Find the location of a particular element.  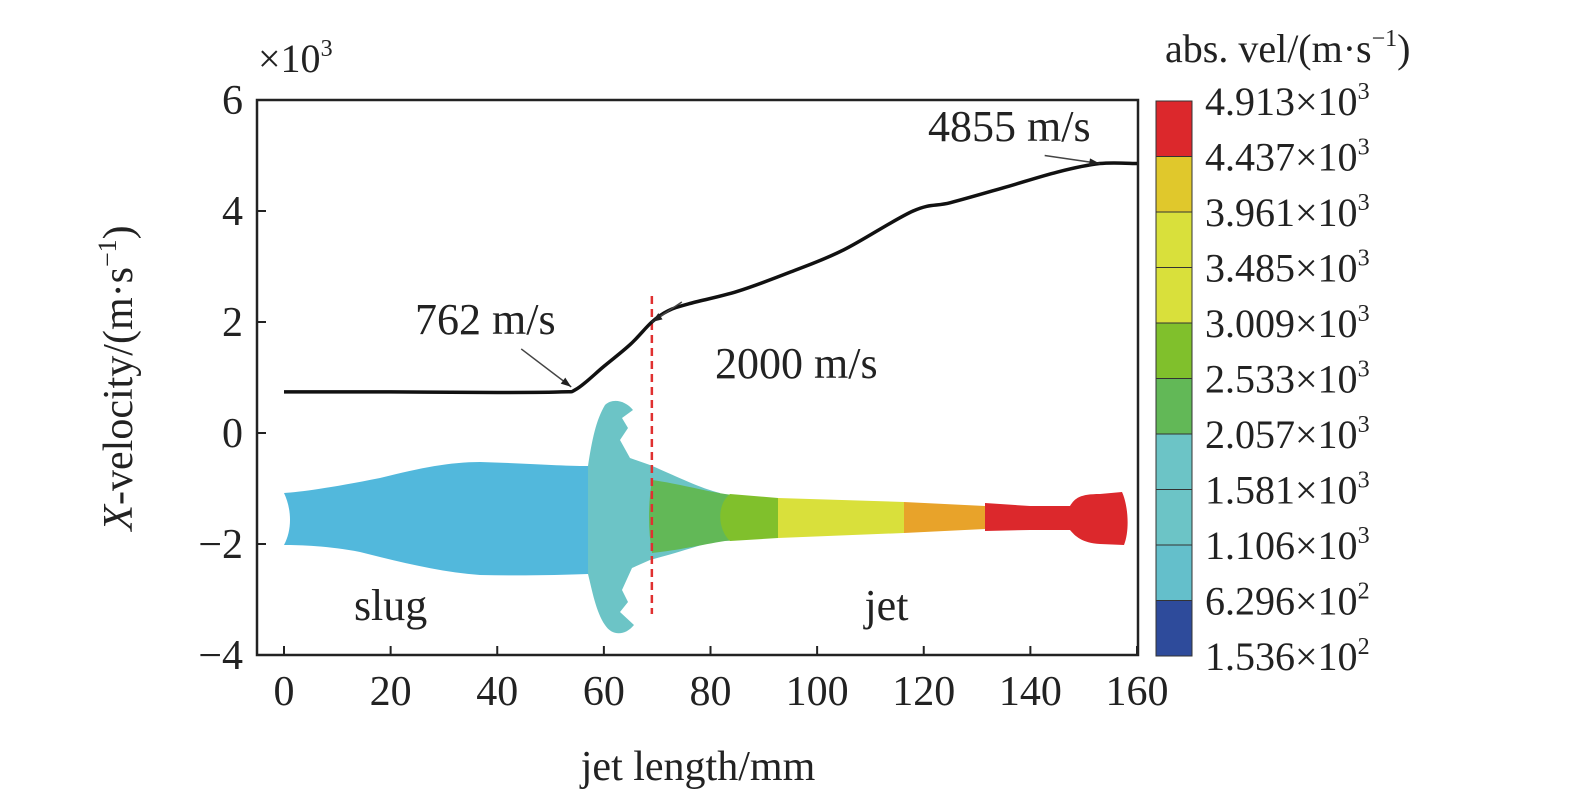

colorbar-label: 1.536×102 is located at coordinates (1287, 656).